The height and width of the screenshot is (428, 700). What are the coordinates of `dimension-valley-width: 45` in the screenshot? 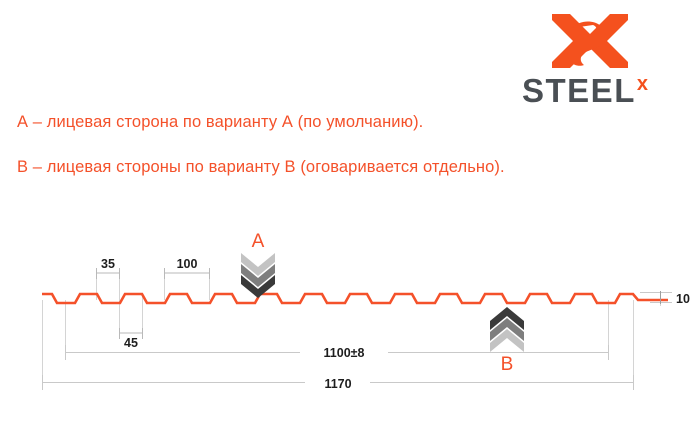 It's located at (131, 339).